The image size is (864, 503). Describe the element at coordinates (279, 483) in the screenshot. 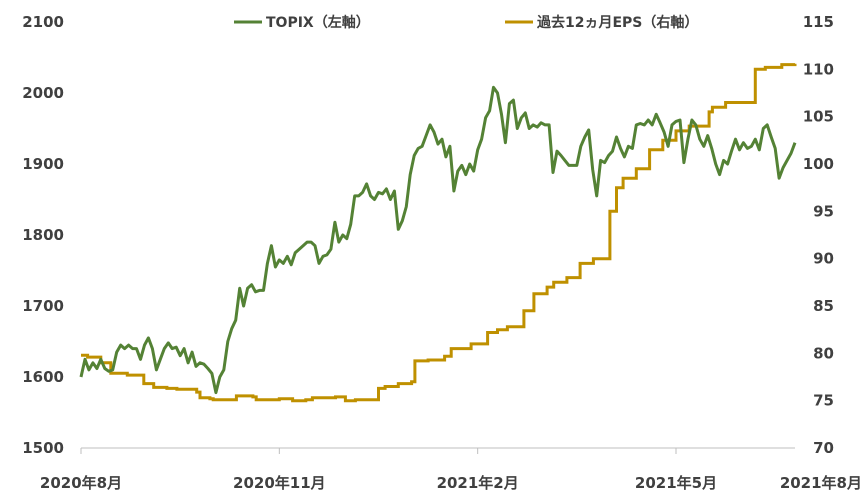

I see `x-tick-label: 2020年11月` at that location.